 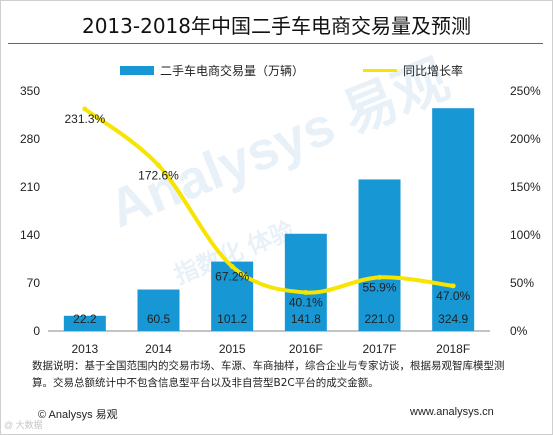 What do you see at coordinates (84, 119) in the screenshot?
I see `rate-value-label: 231.3%` at bounding box center [84, 119].